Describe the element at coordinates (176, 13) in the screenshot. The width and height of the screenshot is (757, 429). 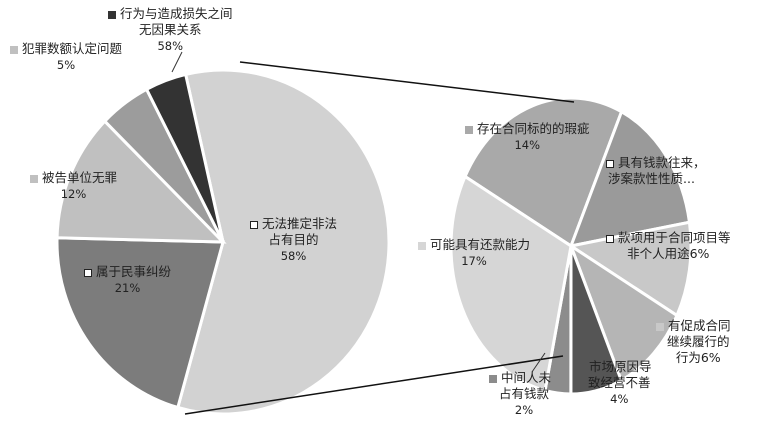
I see `label-text: 行为与造成损失之间` at that location.